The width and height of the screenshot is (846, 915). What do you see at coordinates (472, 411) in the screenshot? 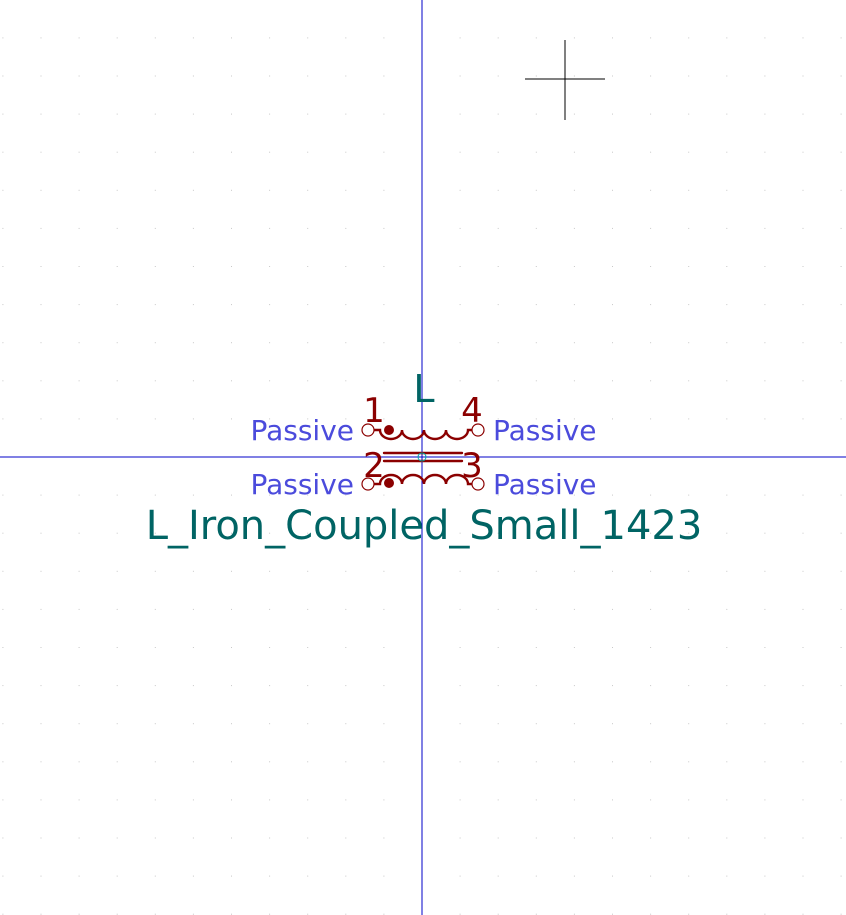
I see `pin-4-number: 4` at bounding box center [472, 411].